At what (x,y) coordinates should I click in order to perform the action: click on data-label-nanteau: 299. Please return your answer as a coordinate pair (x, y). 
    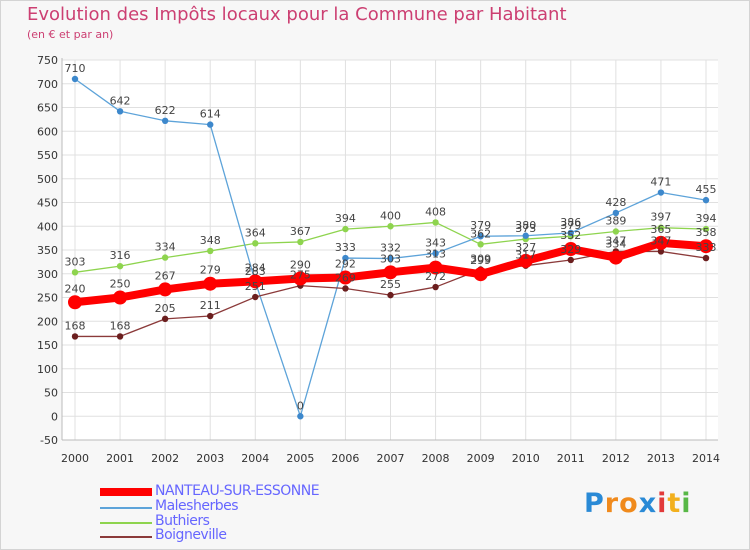
    Looking at the image, I should click on (480, 260).